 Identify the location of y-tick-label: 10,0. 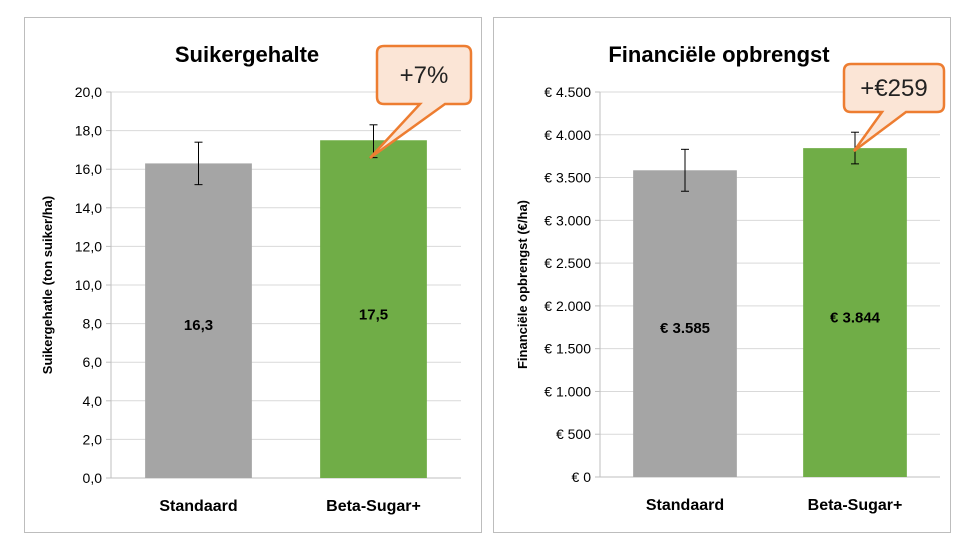
(88, 285).